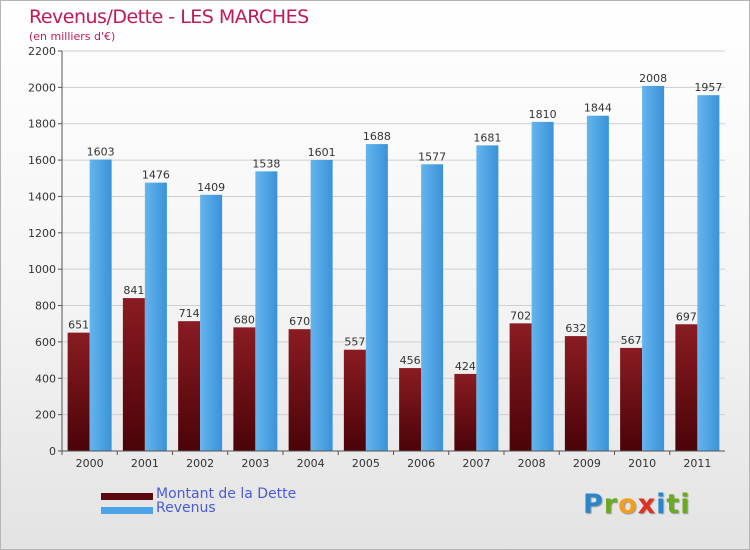  Describe the element at coordinates (133, 290) in the screenshot. I see `data-label-debt: 841` at that location.